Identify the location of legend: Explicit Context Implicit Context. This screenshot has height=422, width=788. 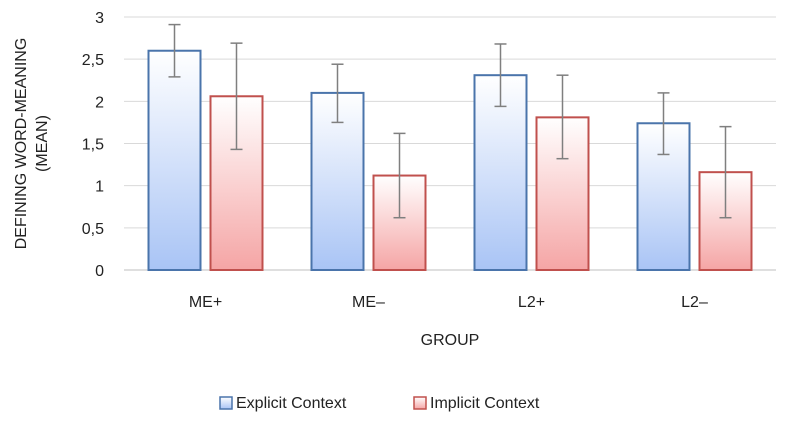
(379, 403).